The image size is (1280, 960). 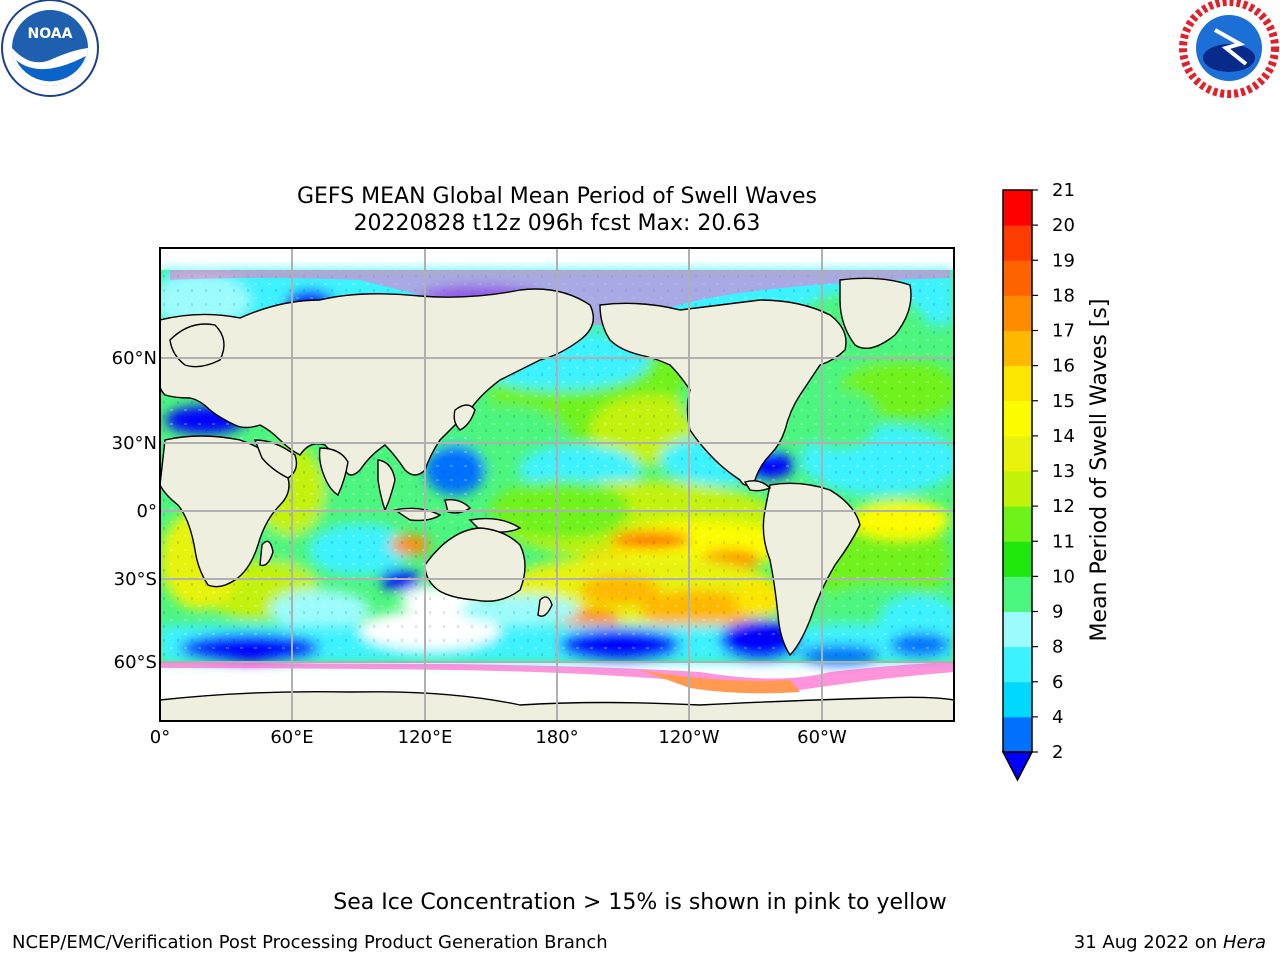 I want to click on colorbar-tick-label: 20, so click(x=1063, y=225).